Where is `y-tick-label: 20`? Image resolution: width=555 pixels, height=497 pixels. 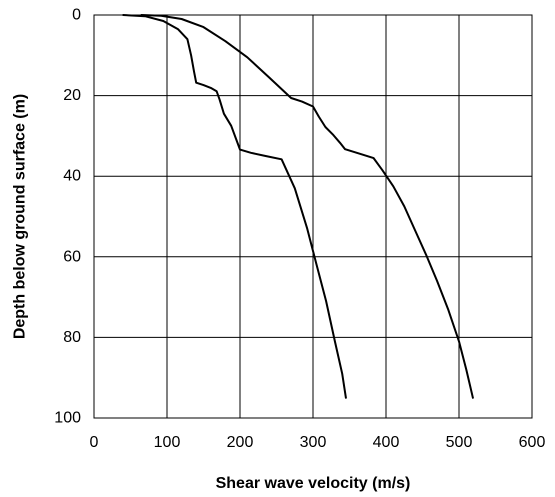
y-tick-label: 20 is located at coordinates (72, 95).